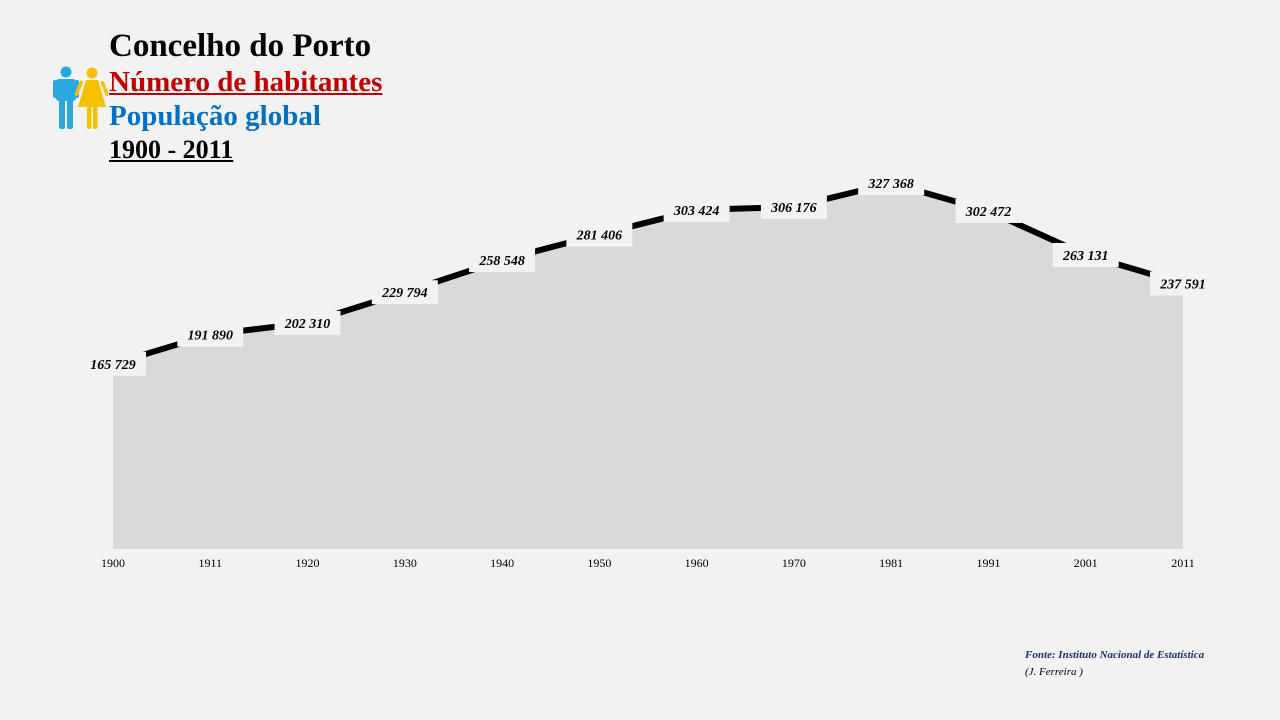 This screenshot has width=1280, height=720. I want to click on source-note: Fonte: Instituto Nacional de Estatística, so click(1115, 655).